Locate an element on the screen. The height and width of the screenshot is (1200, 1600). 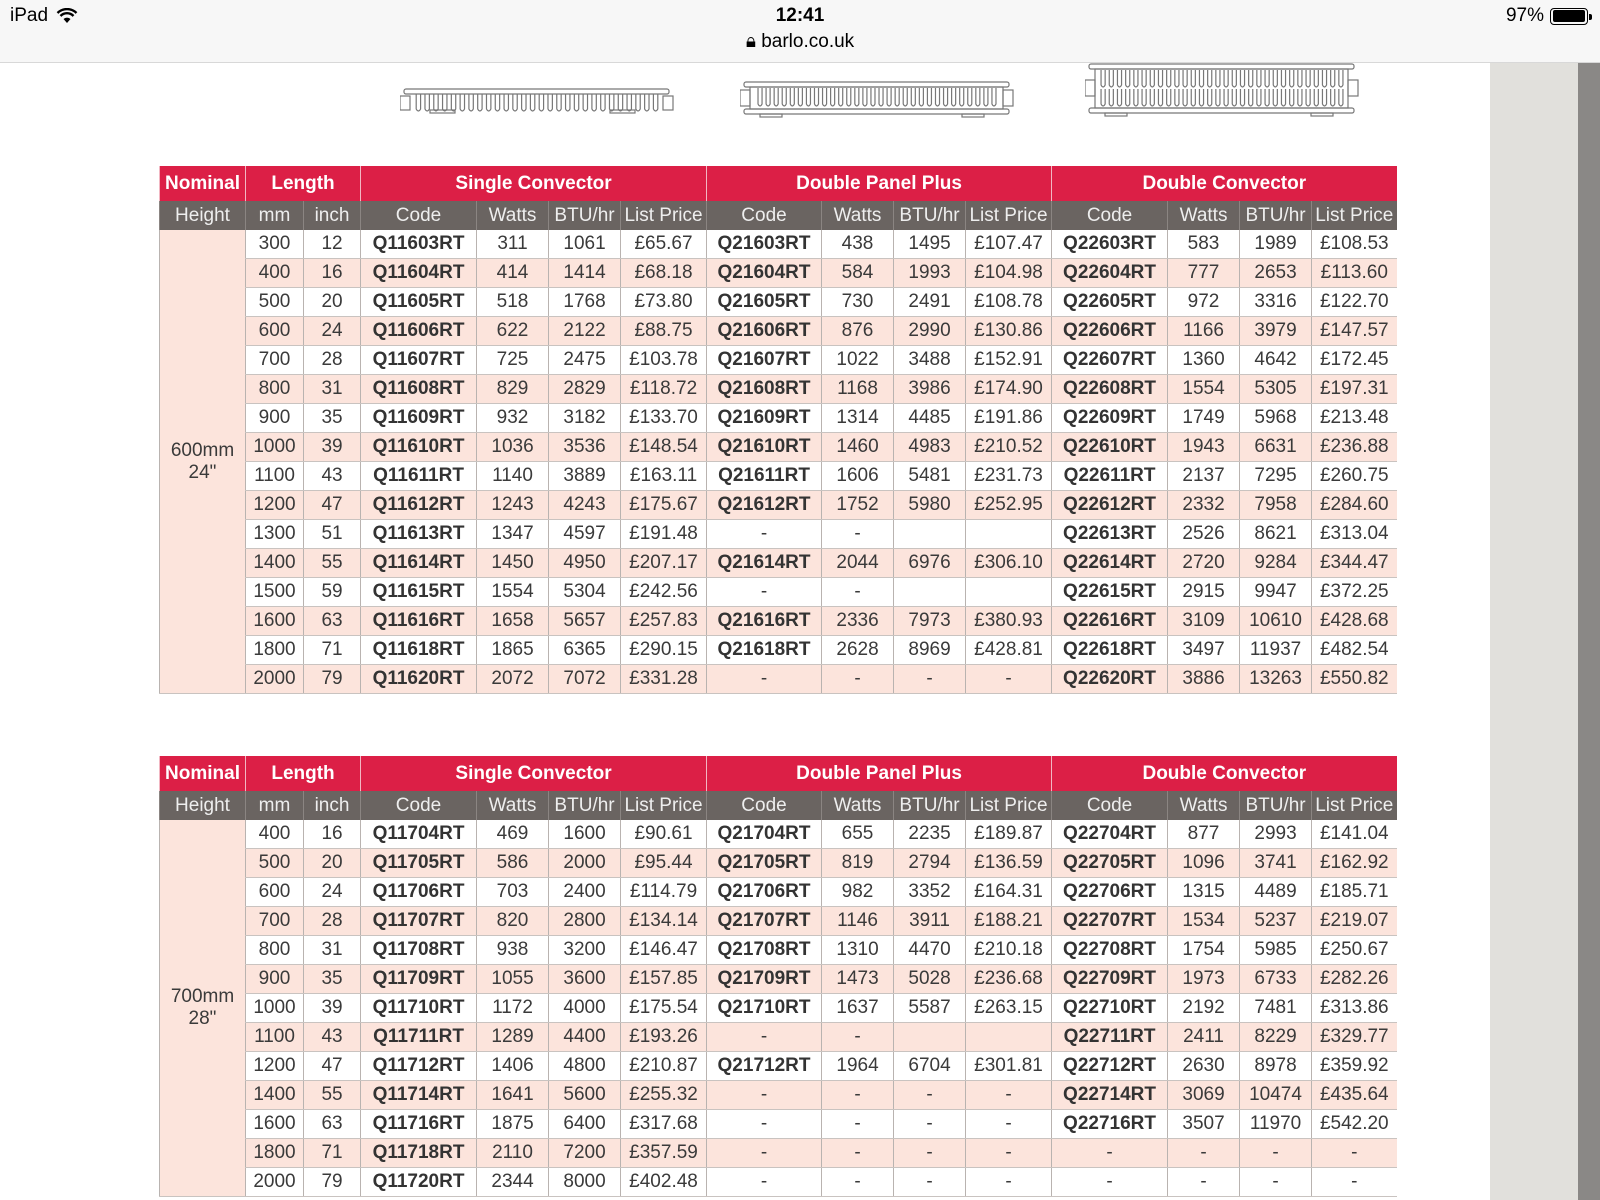
cell-btu: 7481 is located at coordinates (1275, 1008).